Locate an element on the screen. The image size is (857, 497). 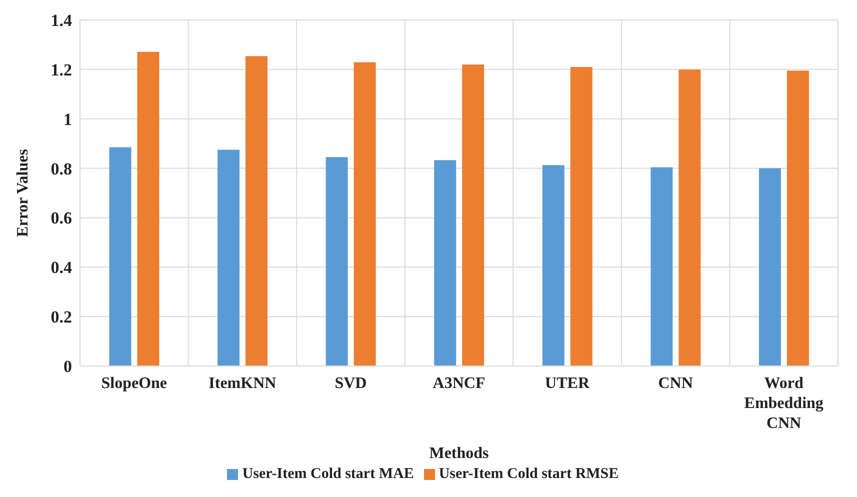
x-tick-label: Word Embedding CNN is located at coordinates (784, 403).